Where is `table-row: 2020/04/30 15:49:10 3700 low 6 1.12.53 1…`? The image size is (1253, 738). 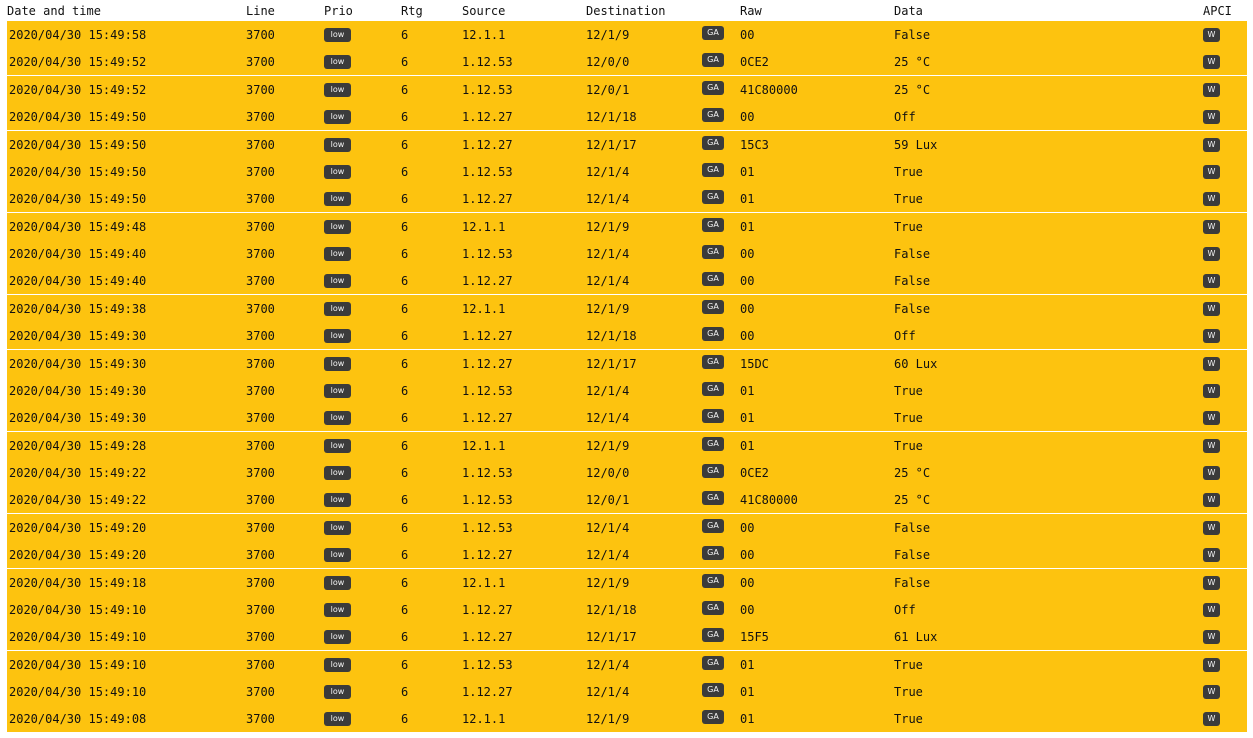 table-row: 2020/04/30 15:49:10 3700 low 6 1.12.53 1… is located at coordinates (627, 664).